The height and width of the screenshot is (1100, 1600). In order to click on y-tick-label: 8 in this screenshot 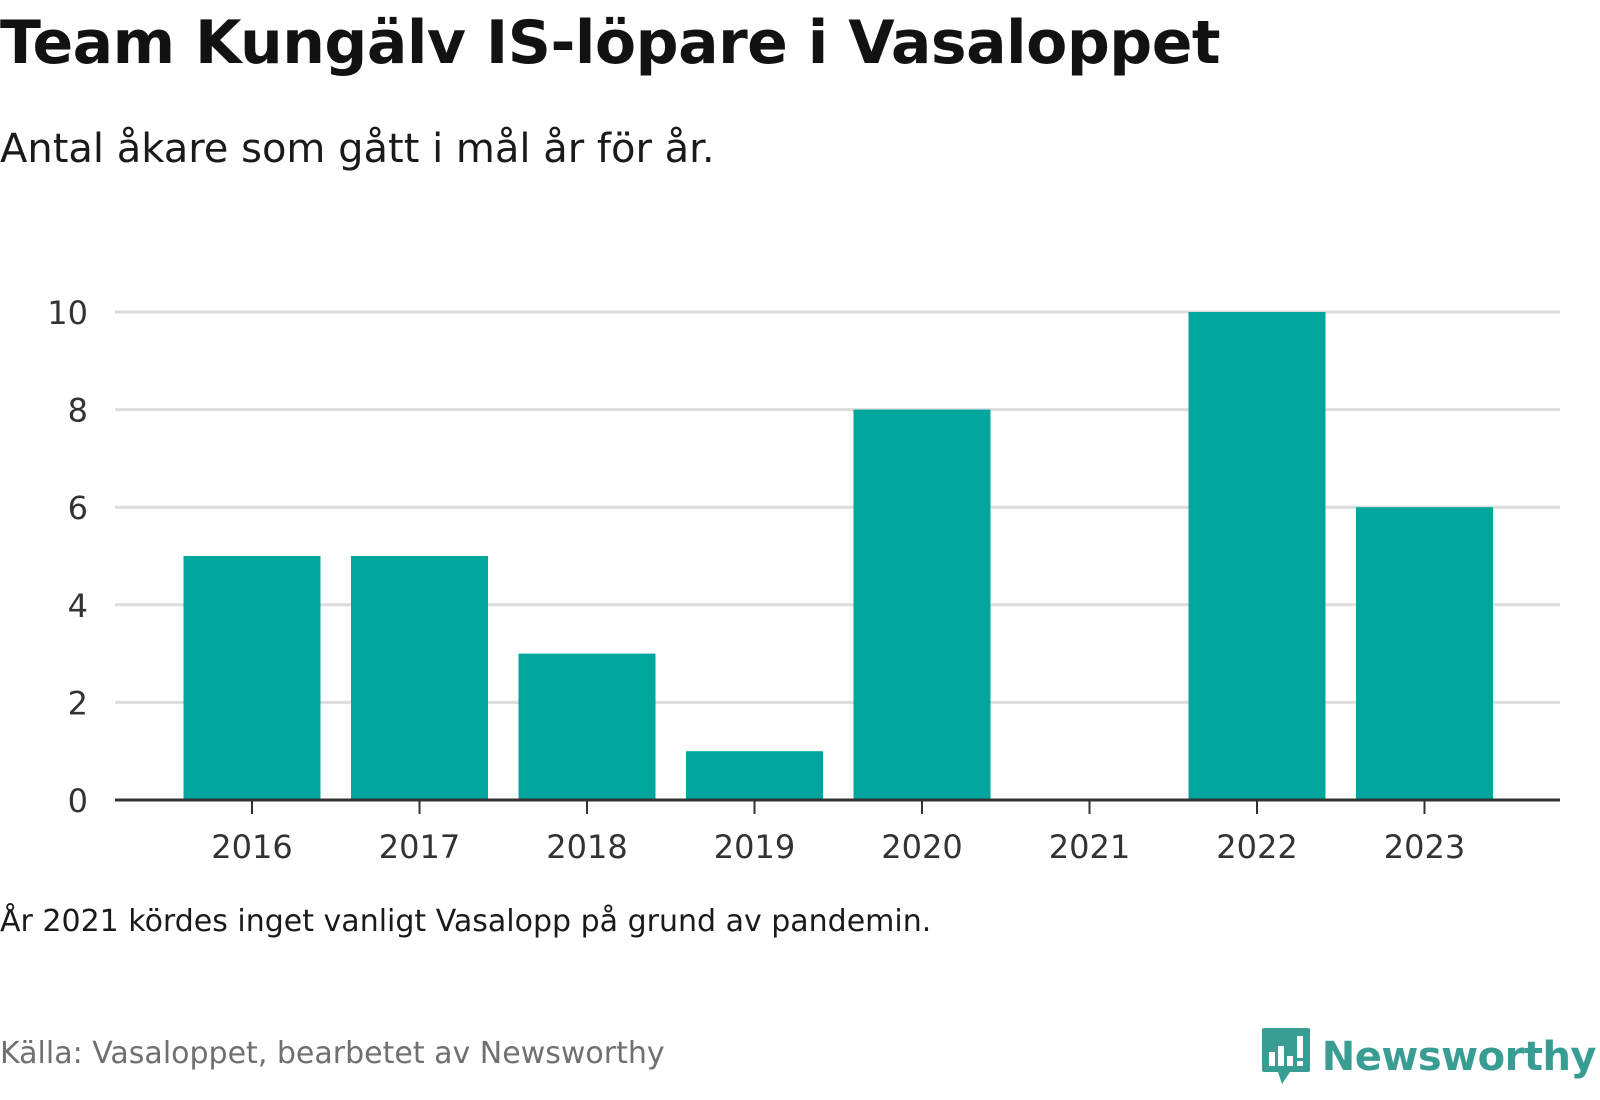, I will do `click(78, 411)`.